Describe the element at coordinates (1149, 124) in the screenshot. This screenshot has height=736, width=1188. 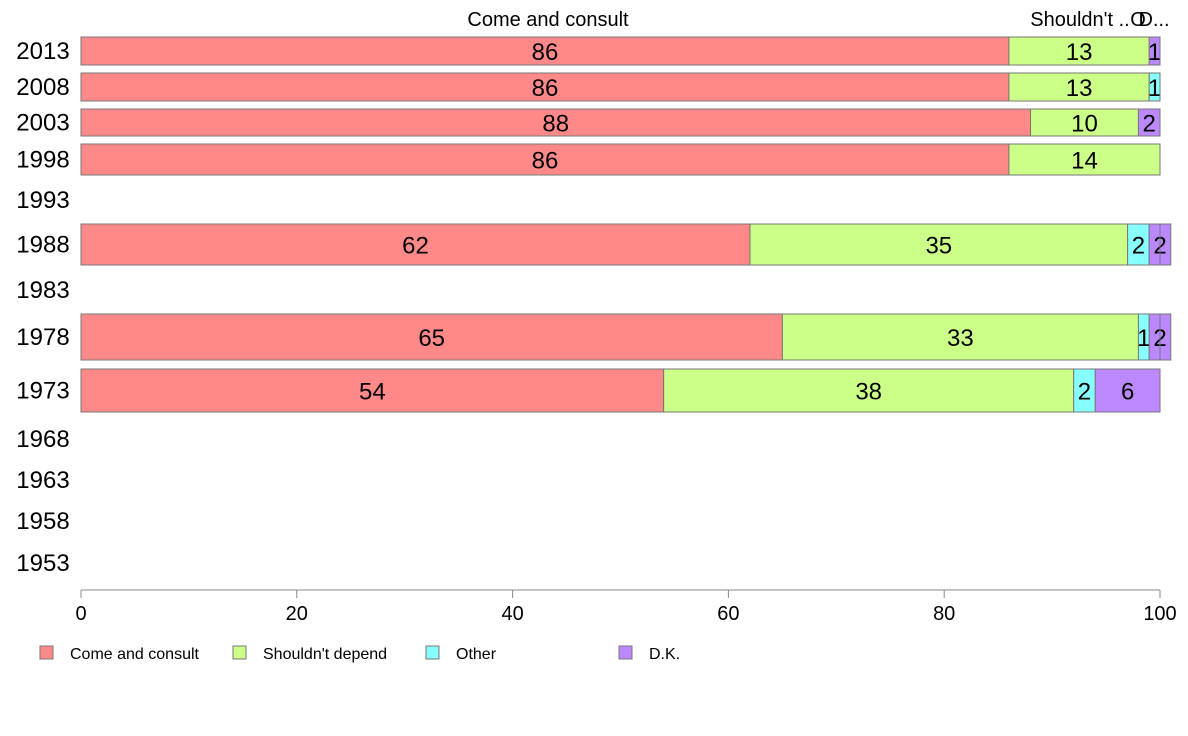
I see `data-label-2003-3: 2` at that location.